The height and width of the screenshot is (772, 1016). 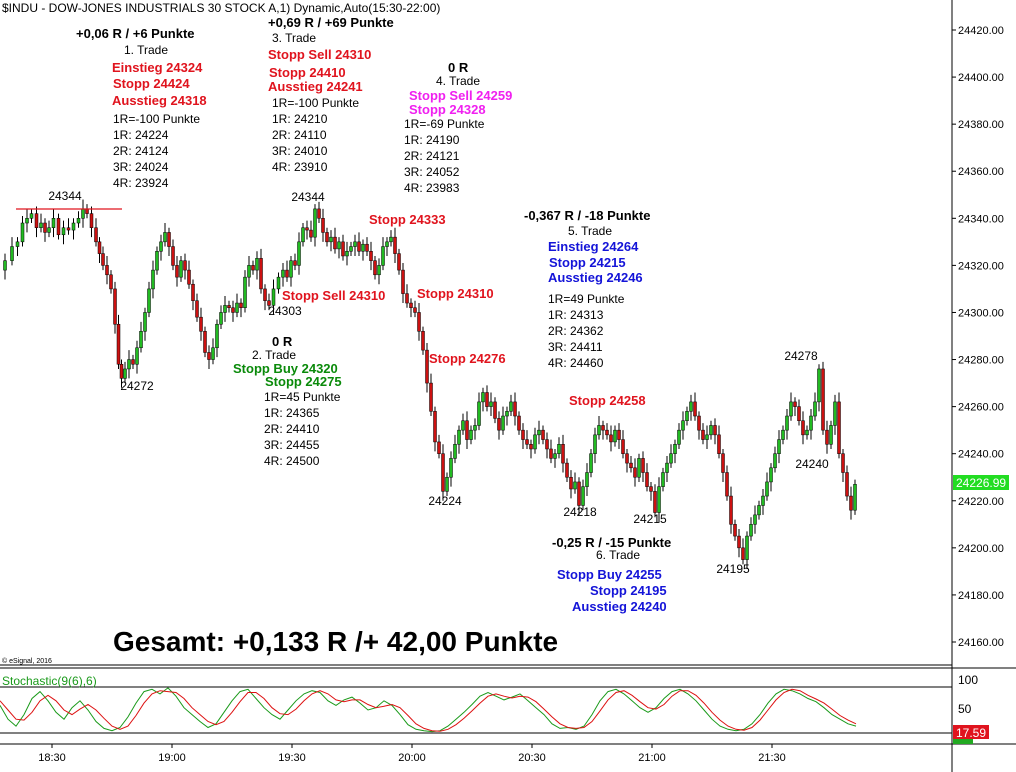 I want to click on x-tick-label: 20:00, so click(x=412, y=758).